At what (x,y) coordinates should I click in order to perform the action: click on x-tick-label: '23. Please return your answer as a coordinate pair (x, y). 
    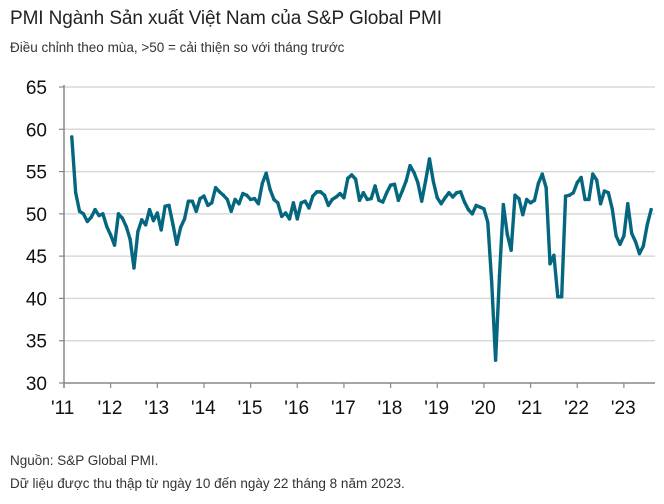
    Looking at the image, I should click on (623, 408).